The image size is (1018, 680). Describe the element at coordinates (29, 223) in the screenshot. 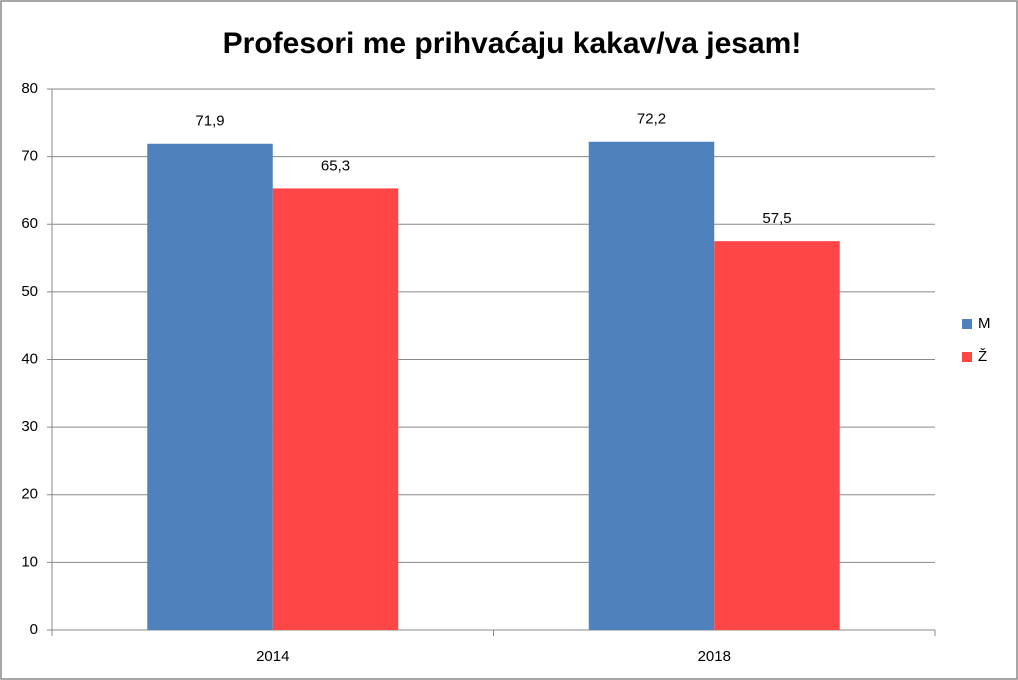

I see `y-tick-label: 60` at that location.